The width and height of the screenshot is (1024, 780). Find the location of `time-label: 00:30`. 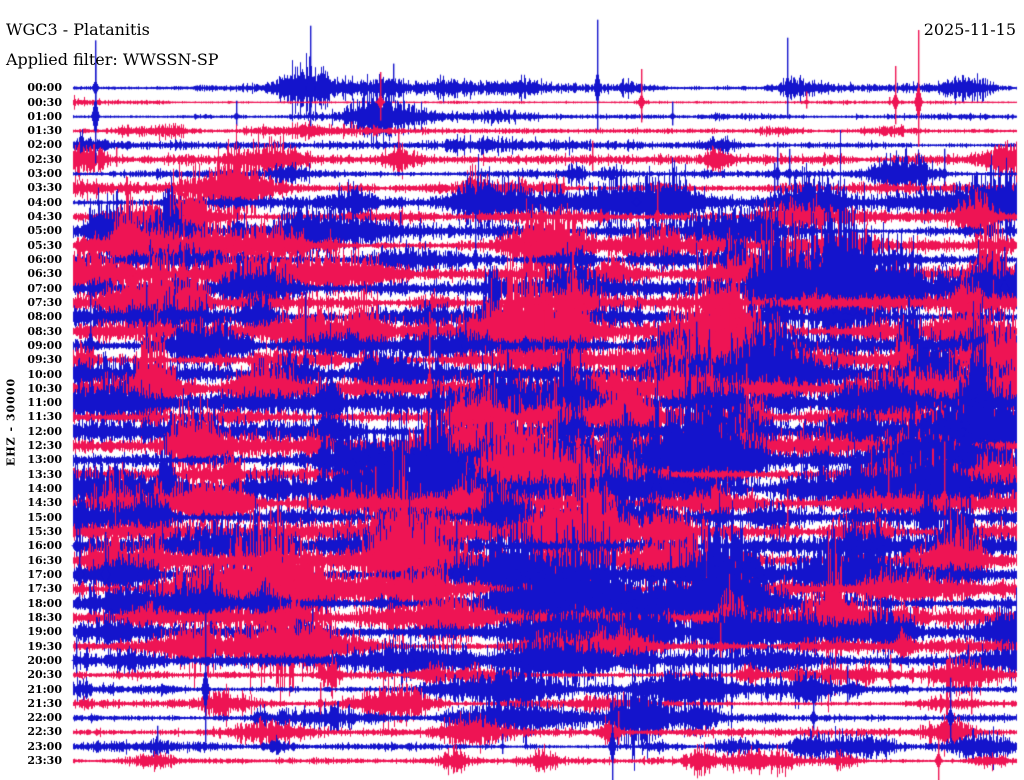

time-label: 00:30 is located at coordinates (44, 102).